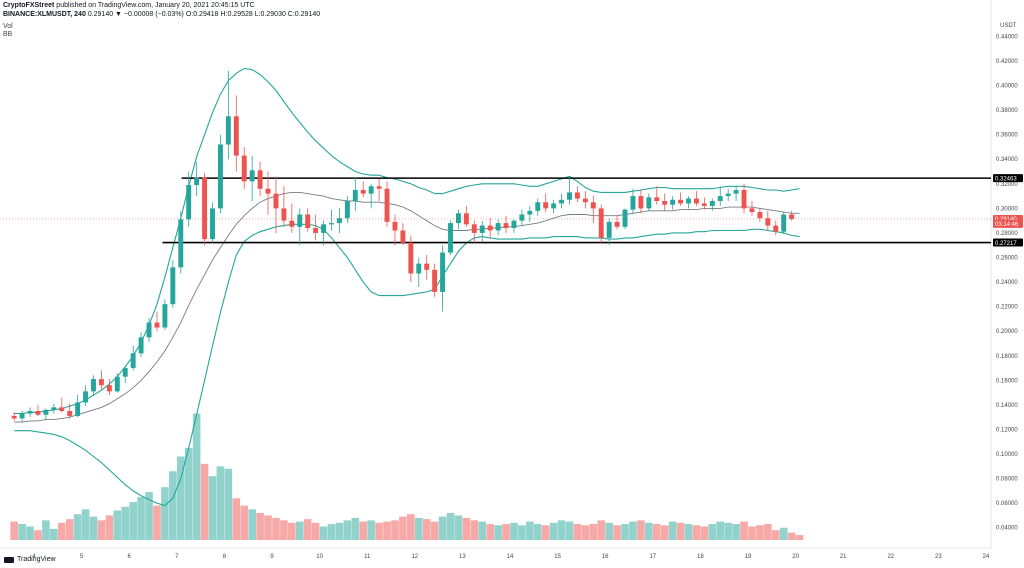 The width and height of the screenshot is (1024, 568). What do you see at coordinates (253, 14) in the screenshot?
I see `ohlc-readout: O:0.29418 H:0.29528 L:0.29030 C:0.29140` at bounding box center [253, 14].